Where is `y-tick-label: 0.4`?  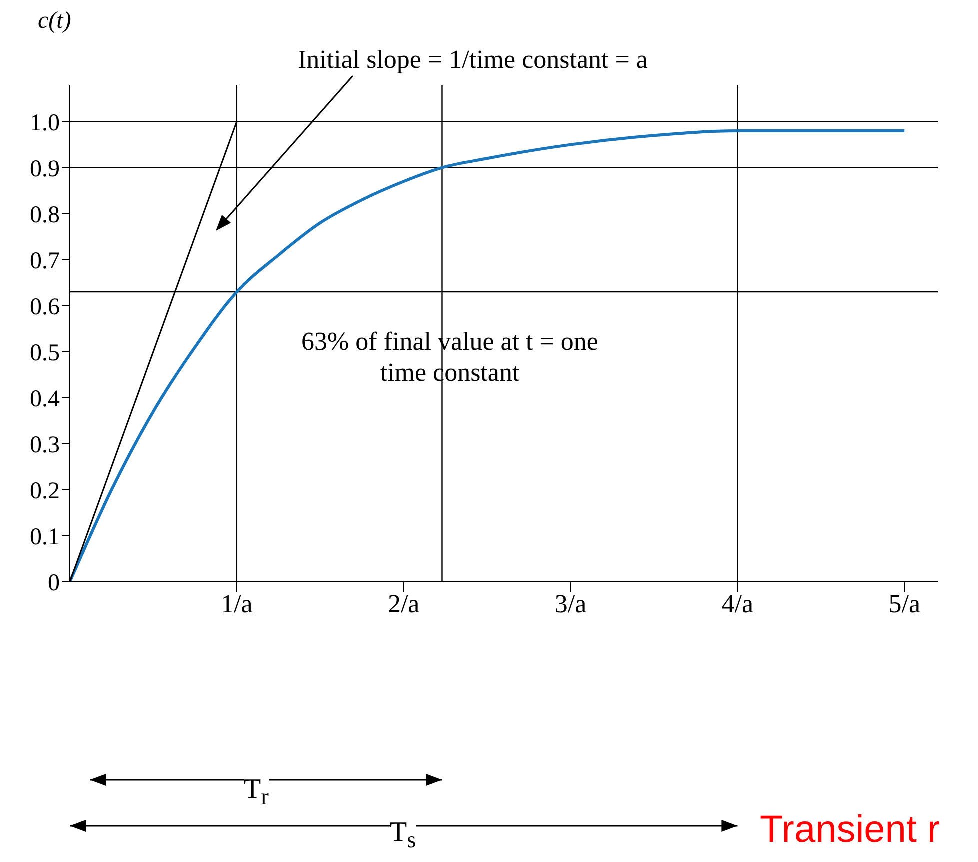 y-tick-label: 0.4 is located at coordinates (45, 399).